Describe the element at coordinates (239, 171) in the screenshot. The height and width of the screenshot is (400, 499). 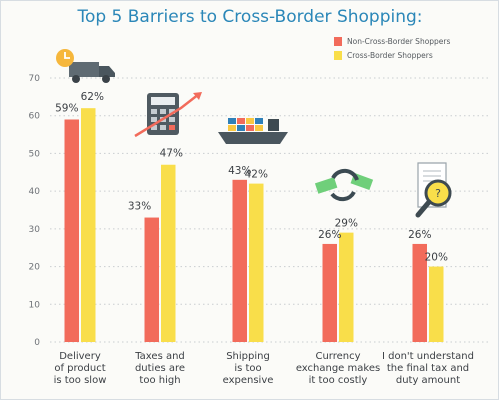
I see `data-label: 43%` at that location.